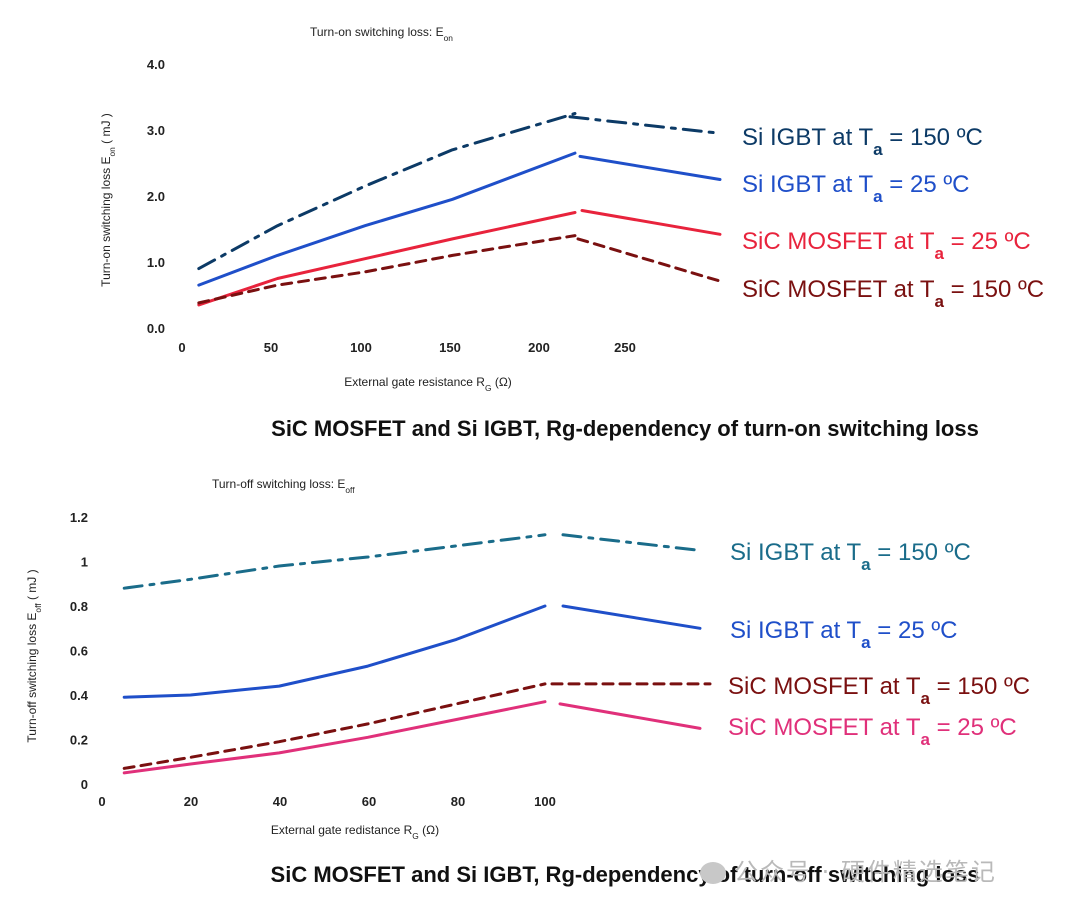 The image size is (1080, 916). I want to click on x-tick-label: 250, so click(625, 347).